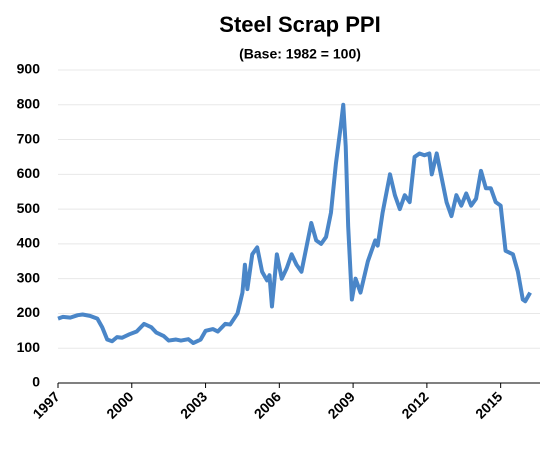 This screenshot has height=449, width=548. I want to click on y-tick-label: 0, so click(36, 382).